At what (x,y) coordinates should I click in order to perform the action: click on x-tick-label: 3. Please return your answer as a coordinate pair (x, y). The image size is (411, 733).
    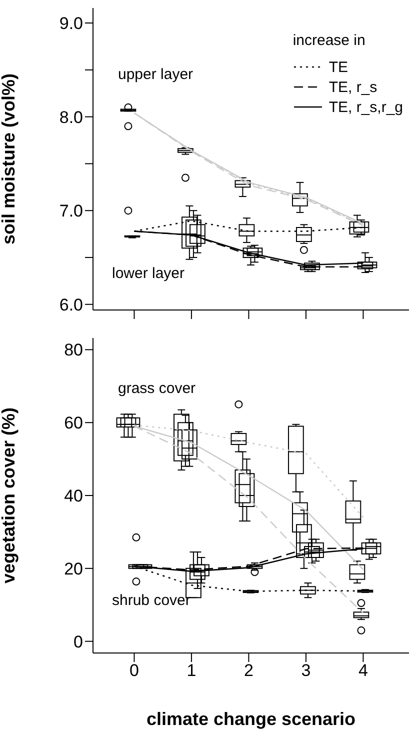
    Looking at the image, I should click on (306, 670).